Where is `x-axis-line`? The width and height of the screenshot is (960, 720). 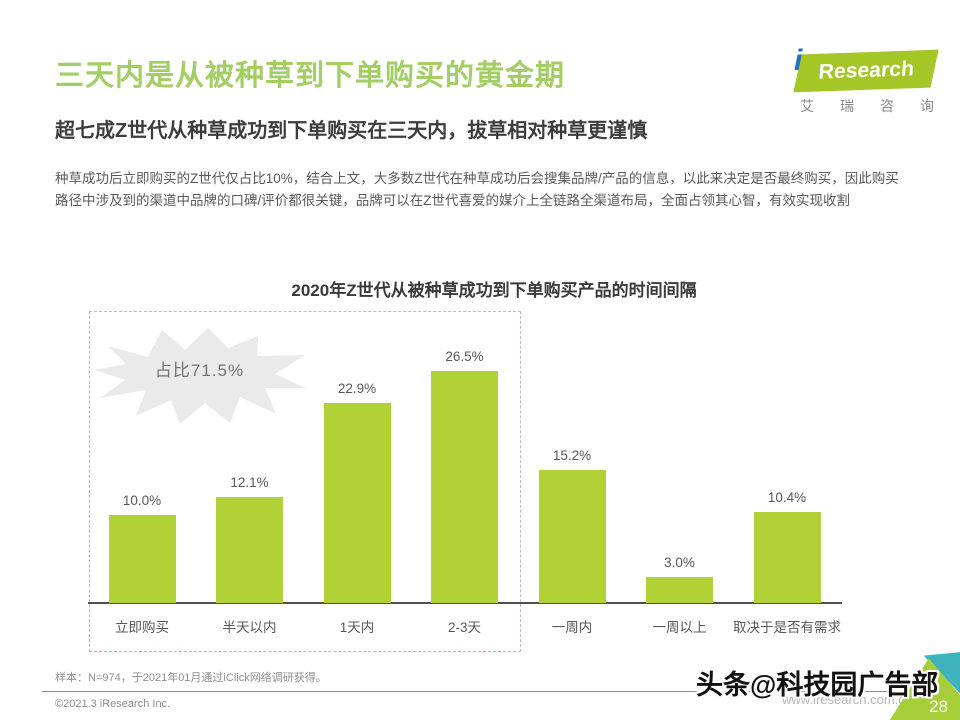
x-axis-line is located at coordinates (465, 603).